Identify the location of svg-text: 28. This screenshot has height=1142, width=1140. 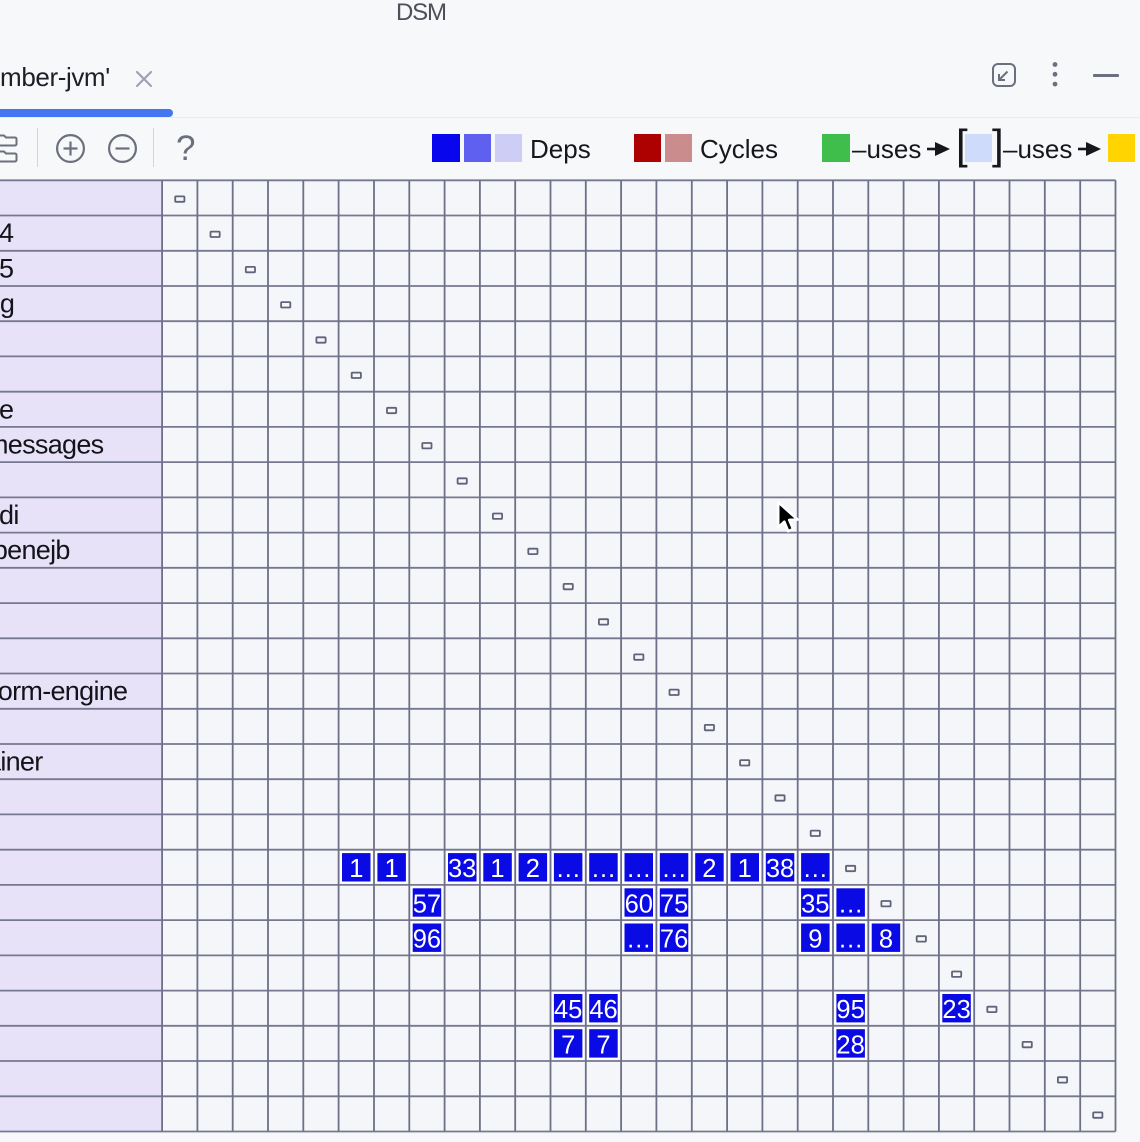
(850, 1045).